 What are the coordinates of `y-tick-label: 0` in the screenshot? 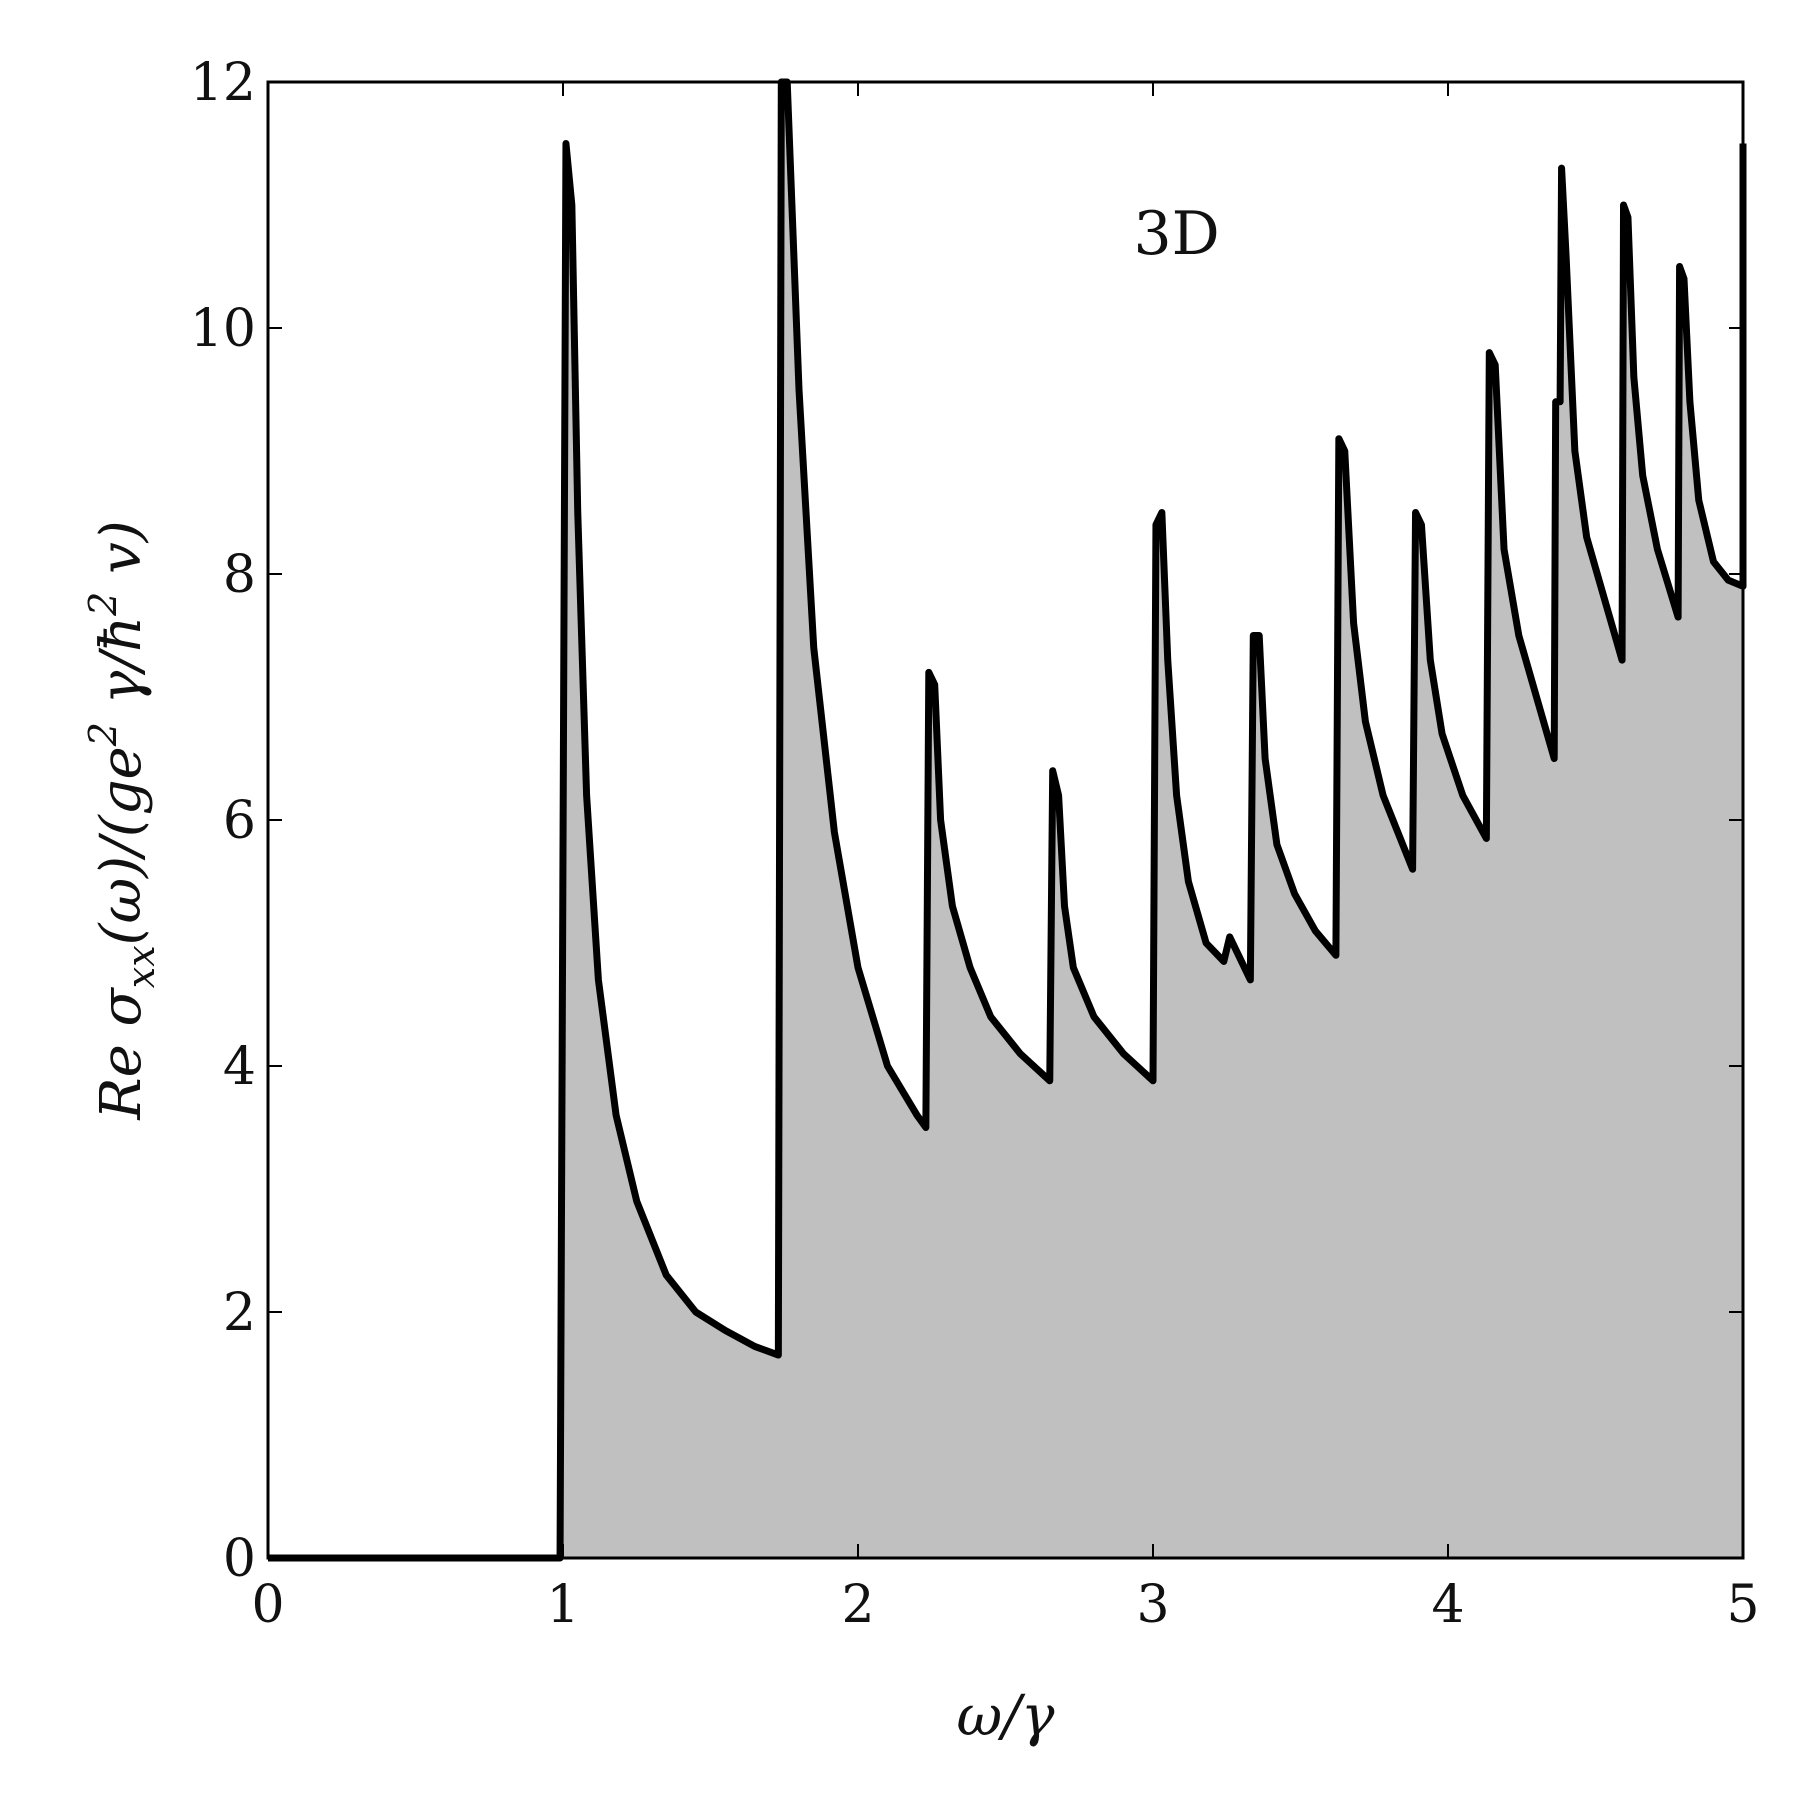 It's located at (239, 1559).